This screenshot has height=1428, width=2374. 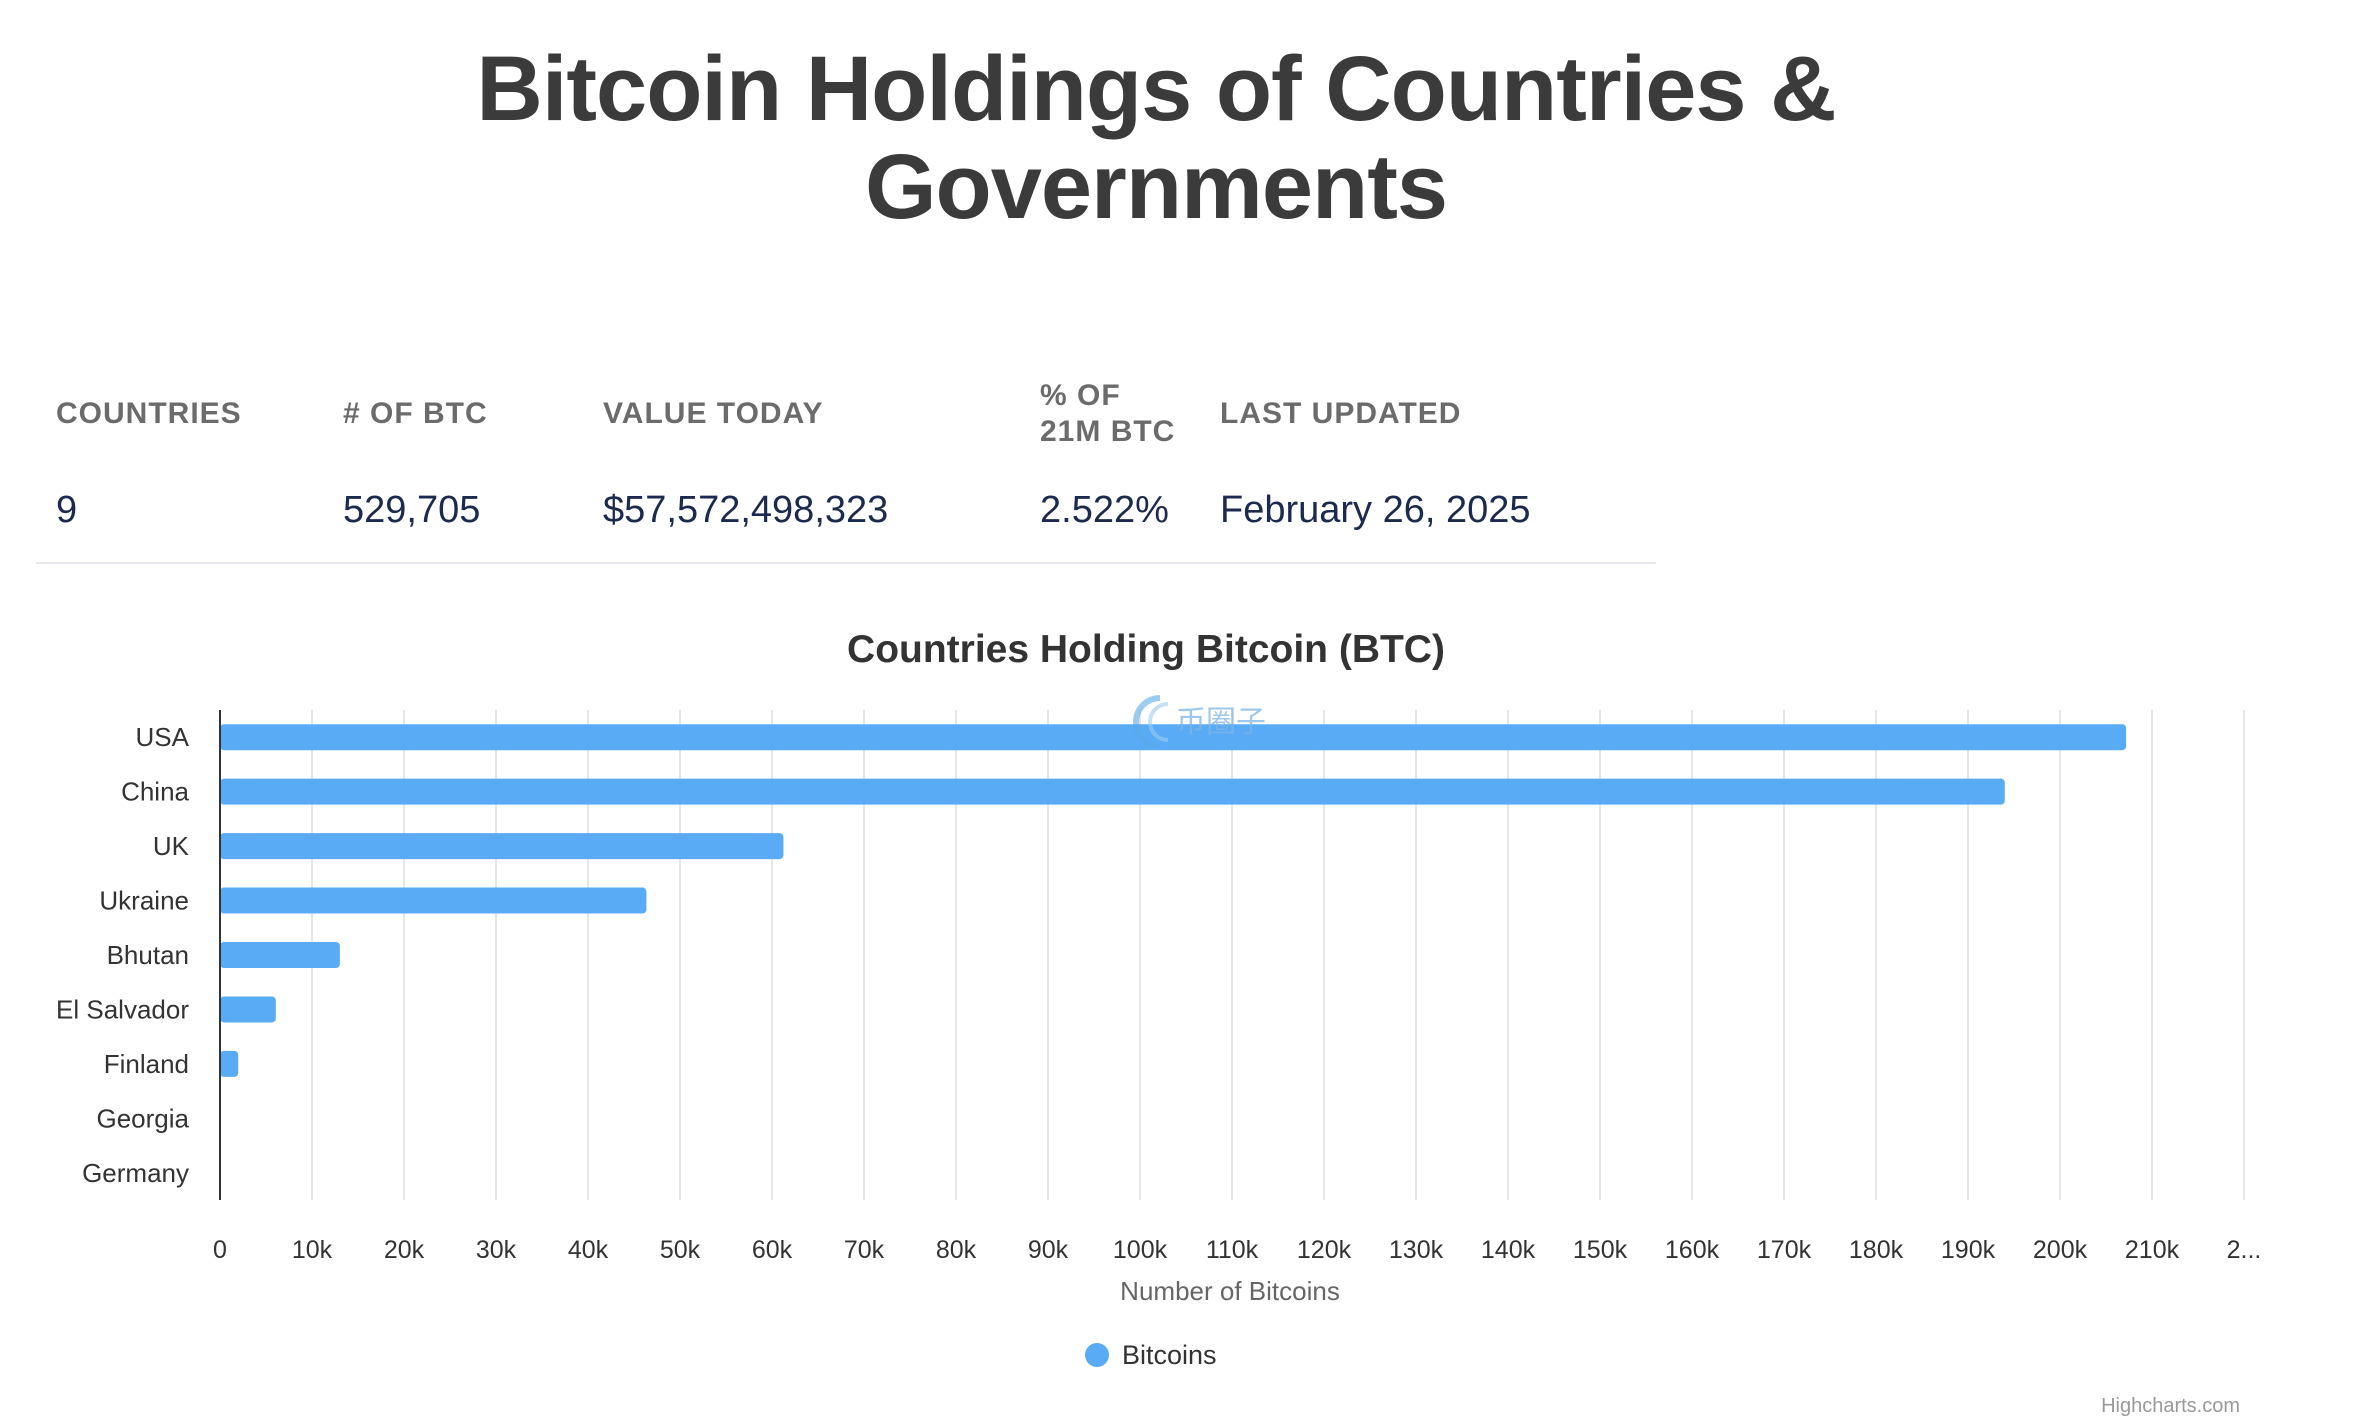 What do you see at coordinates (1416, 1250) in the screenshot?
I see `x-tick-label: 130k` at bounding box center [1416, 1250].